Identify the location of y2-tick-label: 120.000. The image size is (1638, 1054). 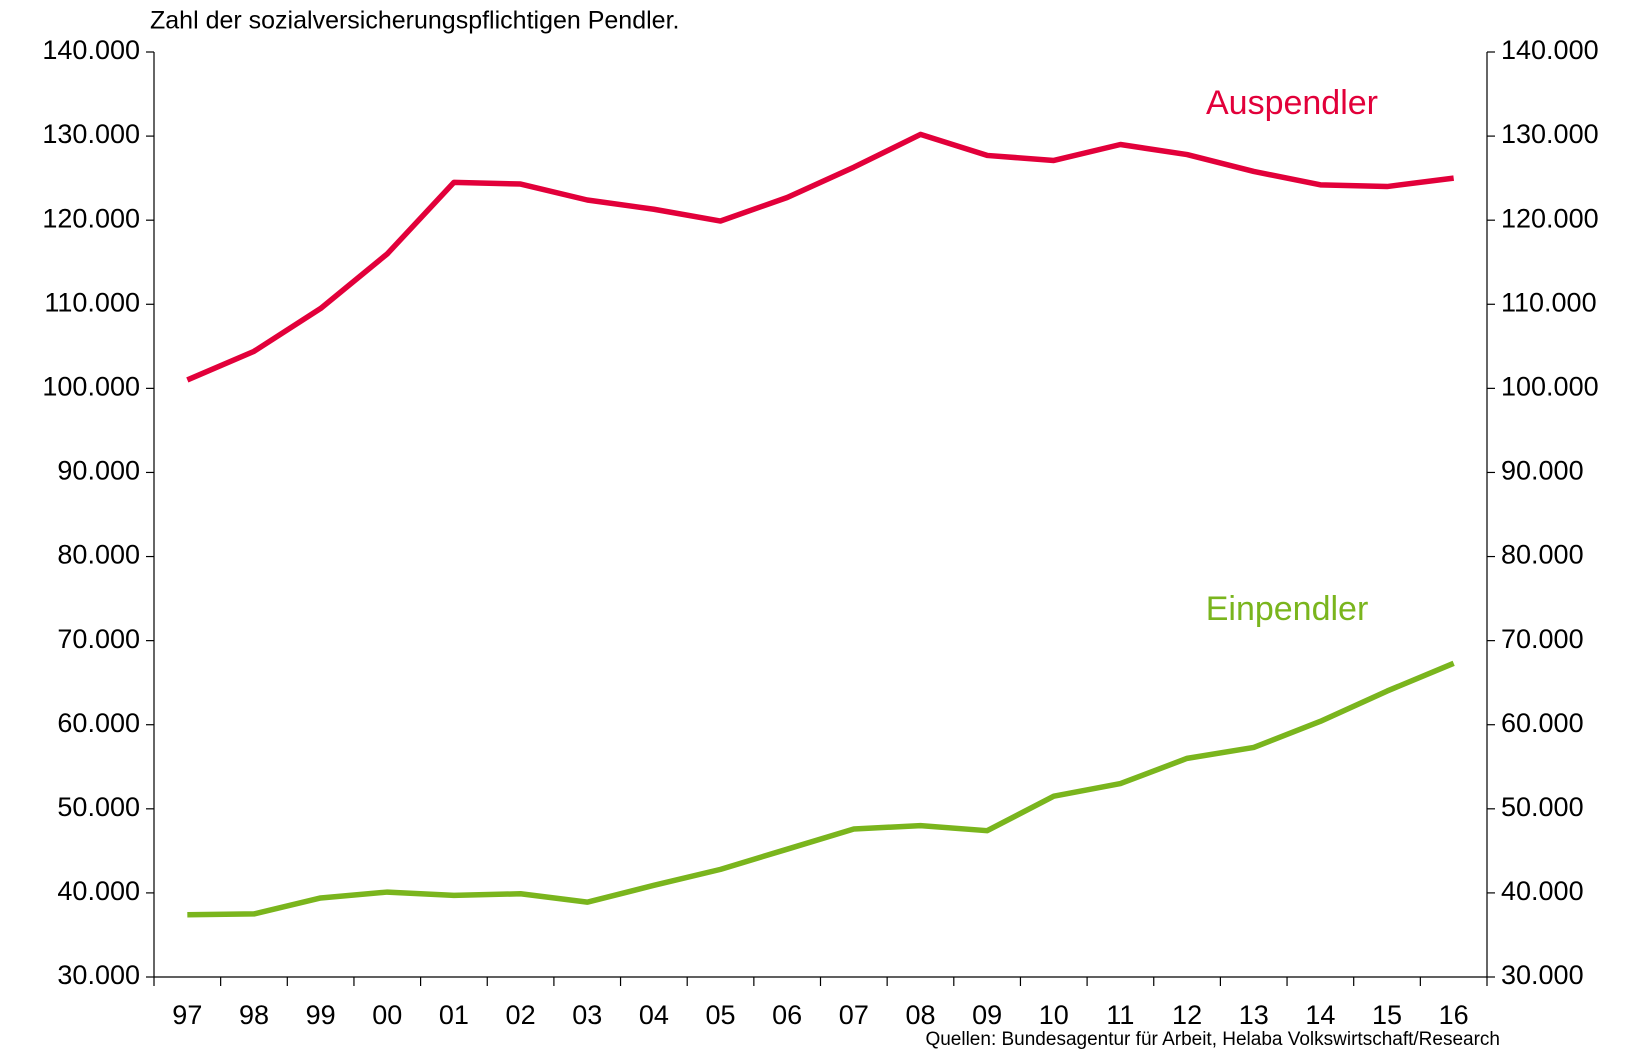
(1550, 218).